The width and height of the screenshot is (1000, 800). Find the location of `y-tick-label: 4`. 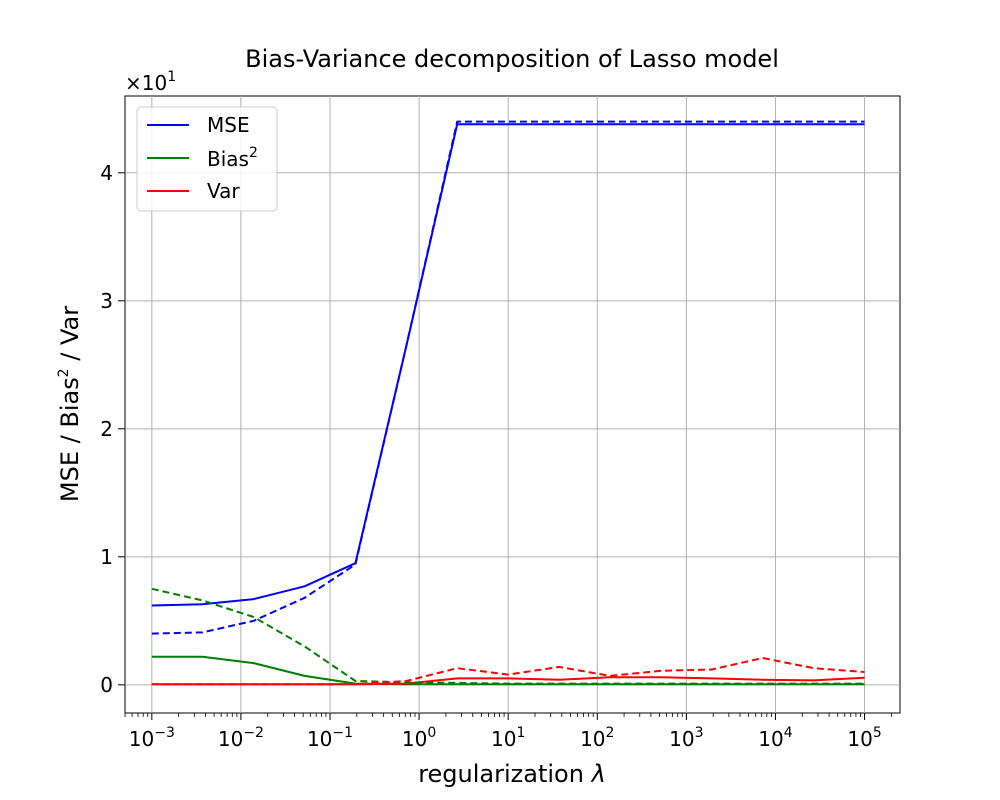

y-tick-label: 4 is located at coordinates (106, 173).